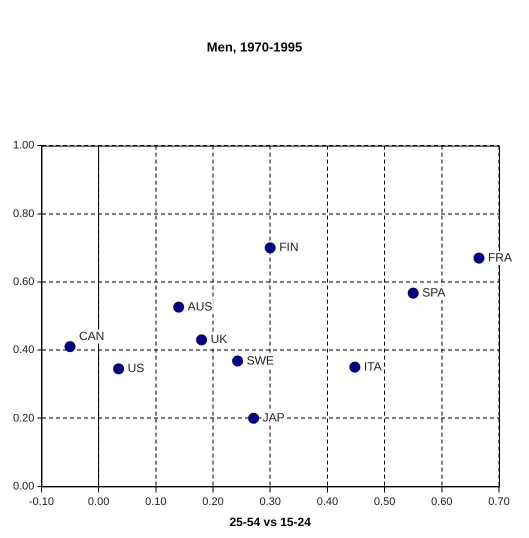 The width and height of the screenshot is (529, 538). I want to click on annotation: FRA, so click(500, 257).